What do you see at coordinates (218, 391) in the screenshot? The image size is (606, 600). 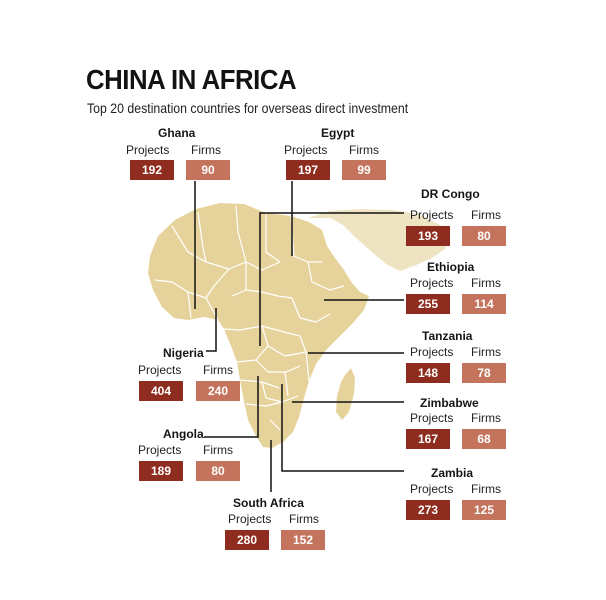 I see `firms-value-nigeria: 240` at bounding box center [218, 391].